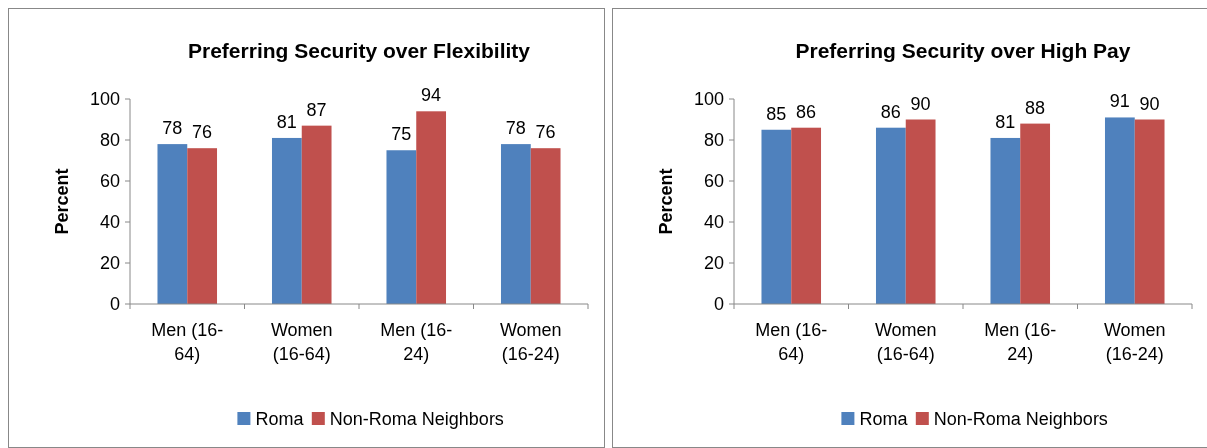  What do you see at coordinates (431, 95) in the screenshot?
I see `data-label: 94` at bounding box center [431, 95].